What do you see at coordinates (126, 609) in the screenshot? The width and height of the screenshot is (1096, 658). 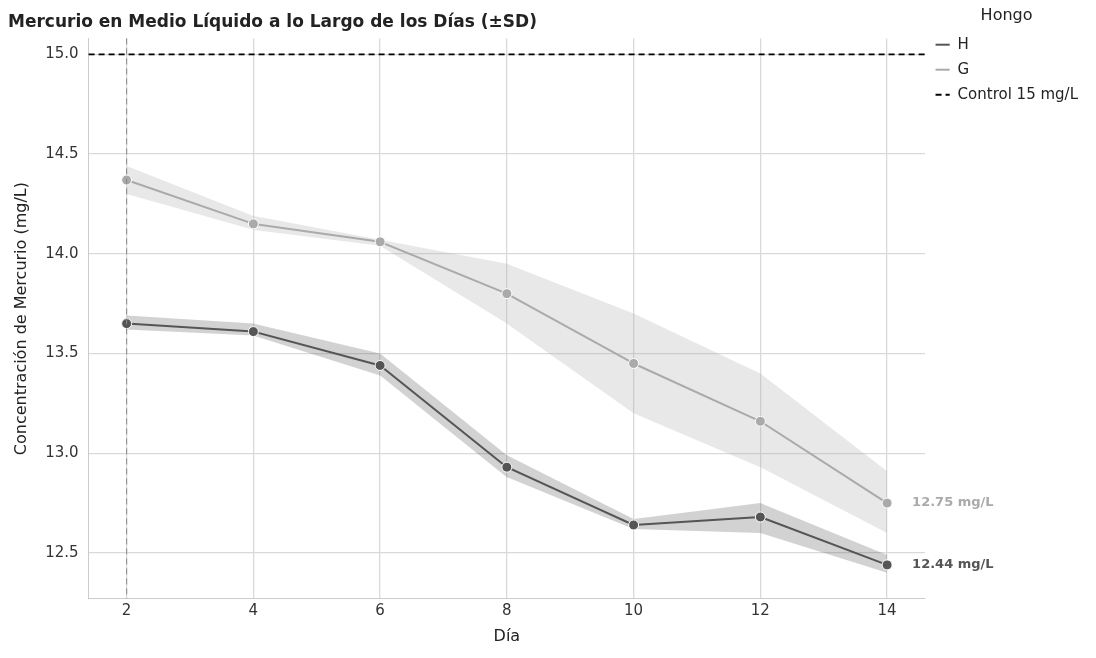 I see `x-tick-label: 2` at bounding box center [126, 609].